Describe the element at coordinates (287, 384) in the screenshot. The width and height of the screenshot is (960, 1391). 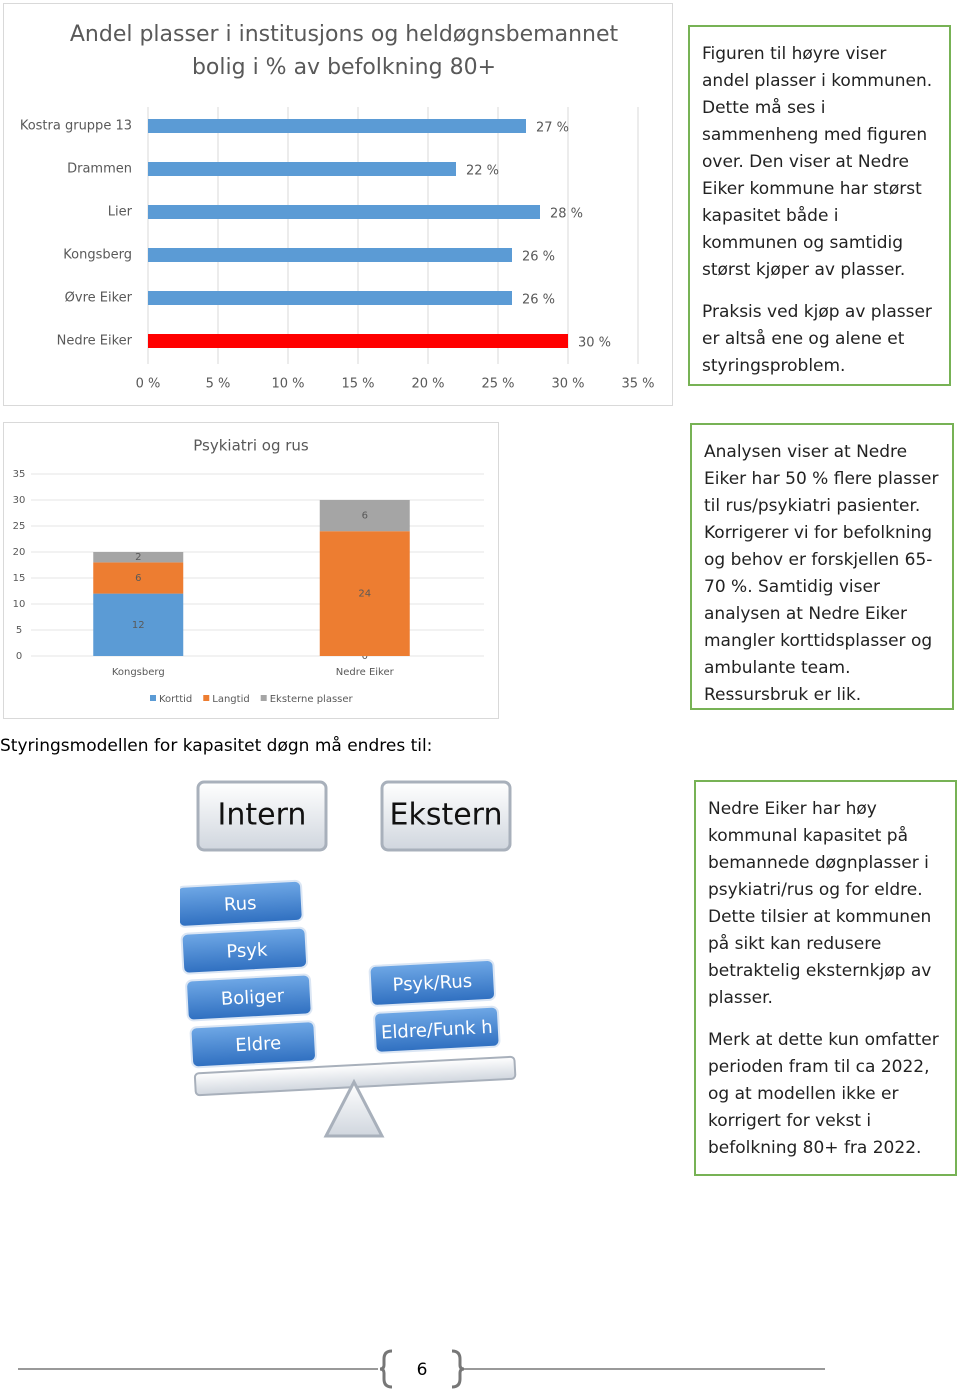
I see `x-tick-label: 10 %` at that location.